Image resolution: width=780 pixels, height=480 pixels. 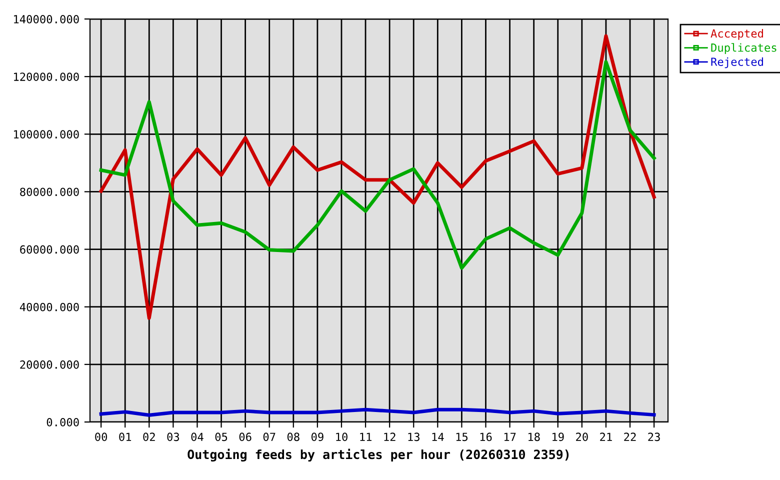 I want to click on x-tick-label: 01, so click(x=125, y=437).